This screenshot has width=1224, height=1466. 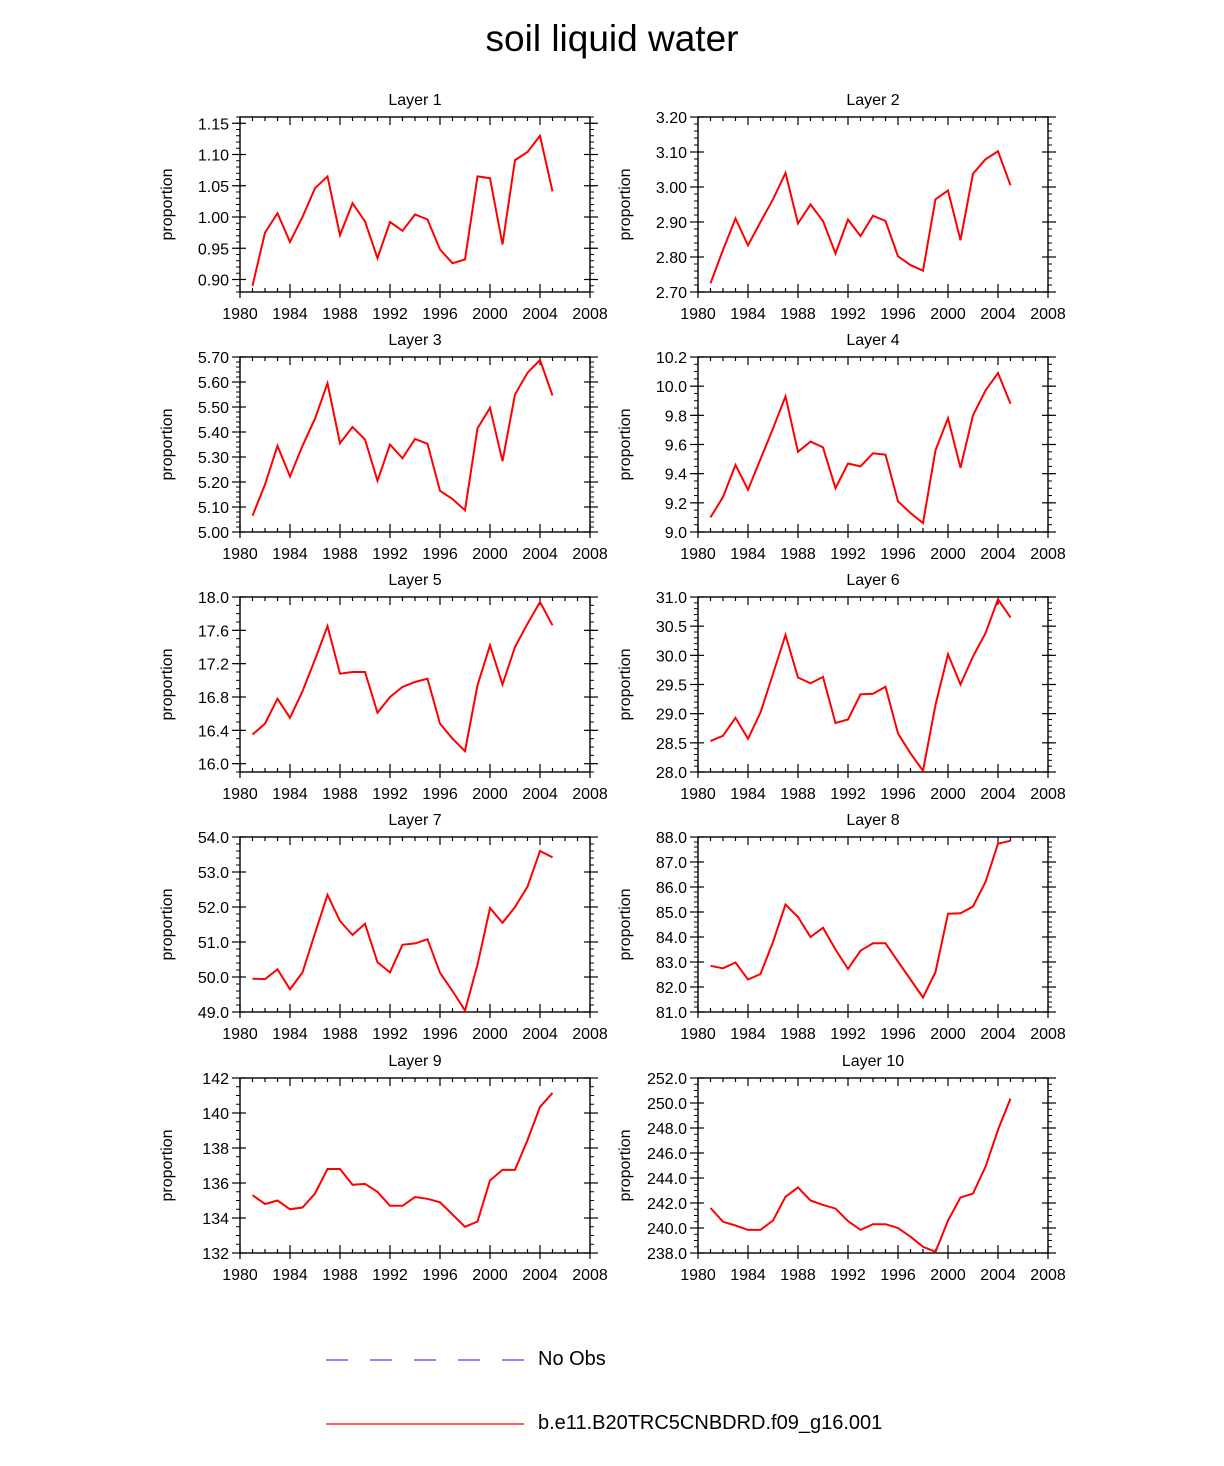 What do you see at coordinates (667, 1229) in the screenshot?
I see `y-tick-label: 240.0` at bounding box center [667, 1229].